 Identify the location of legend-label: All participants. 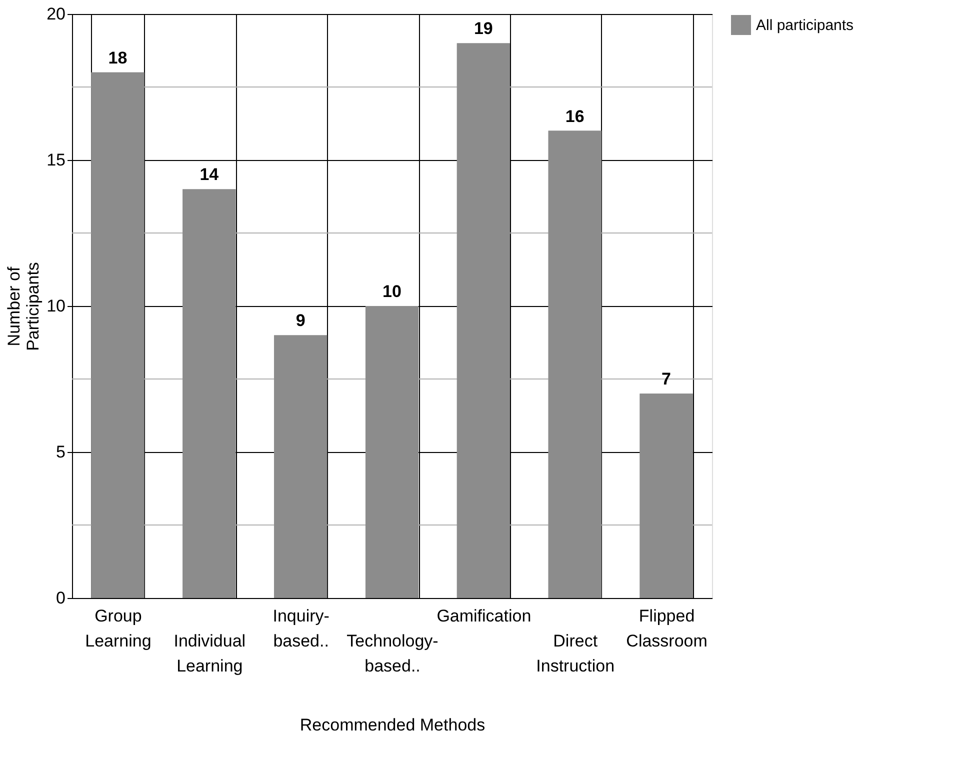
(805, 25).